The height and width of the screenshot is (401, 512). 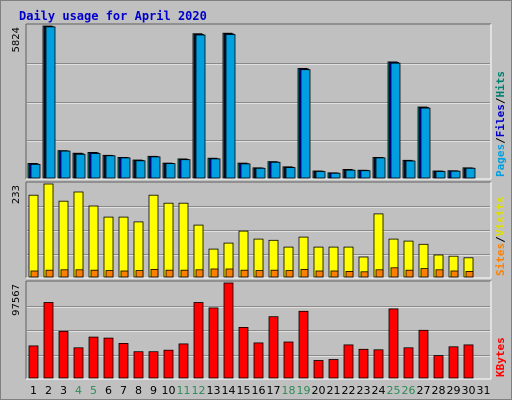 What do you see at coordinates (78, 390) in the screenshot?
I see `x-tick-label-4: 4` at bounding box center [78, 390].